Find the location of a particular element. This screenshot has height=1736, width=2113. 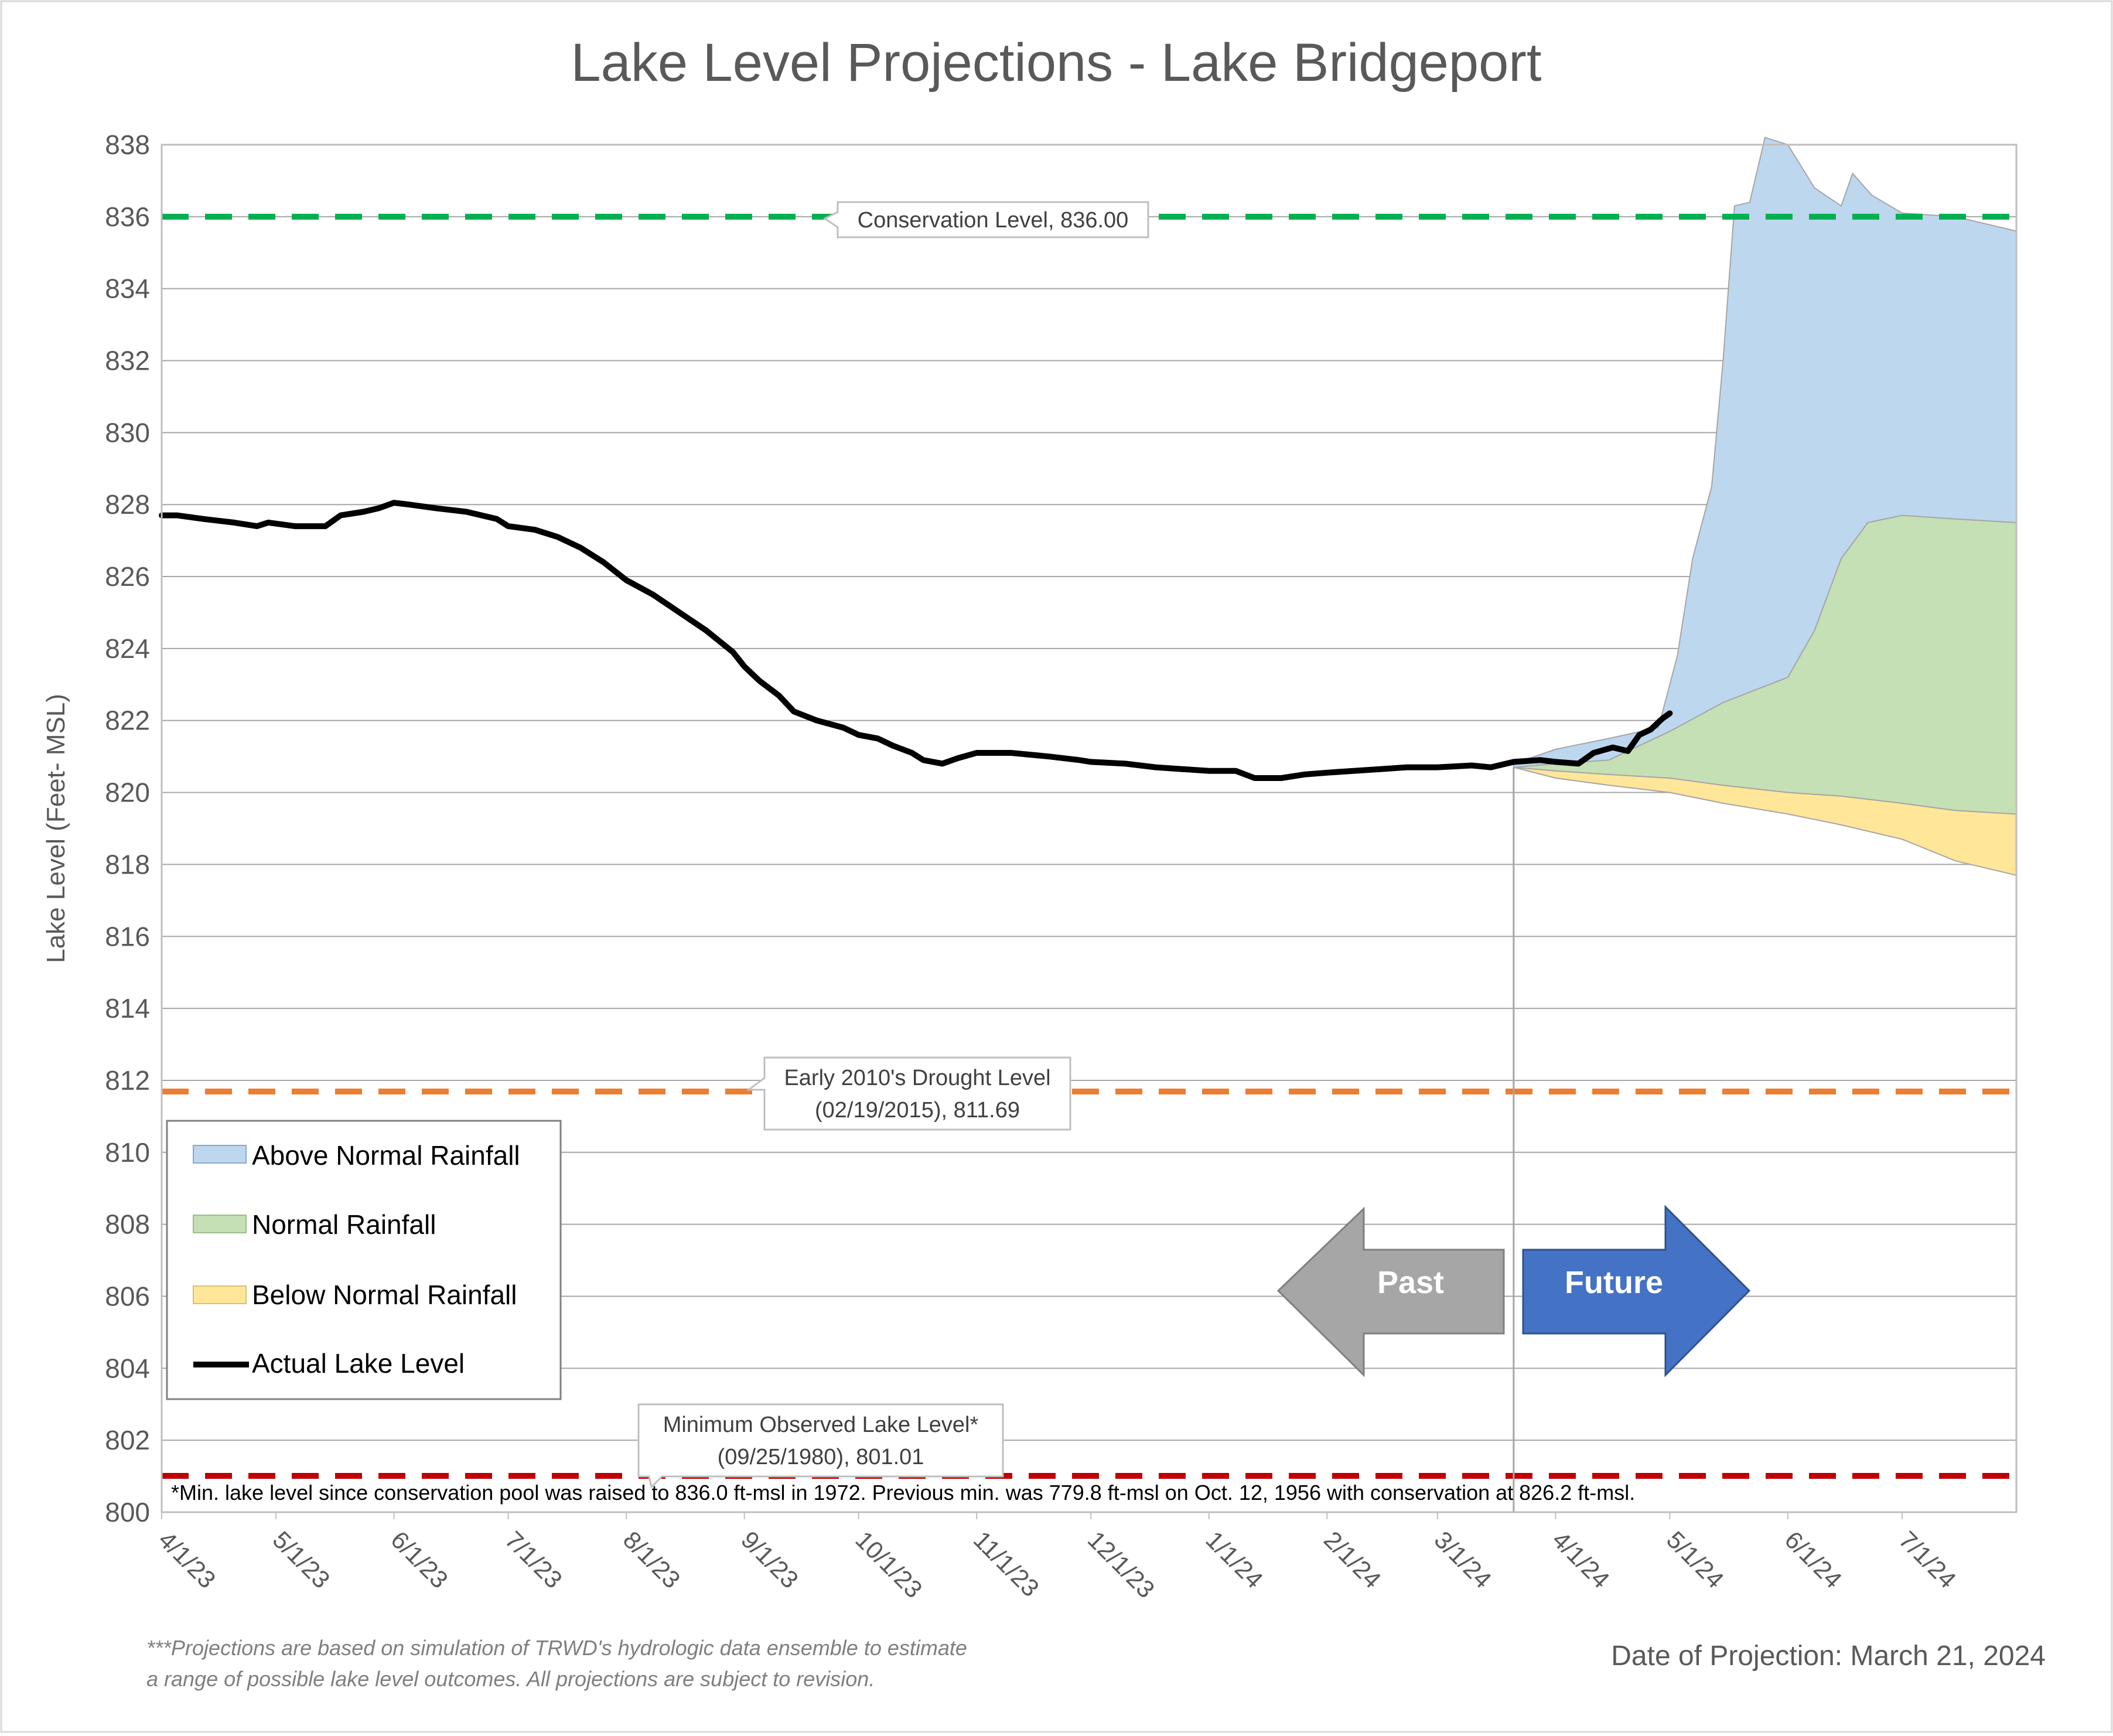

drought-label-line1: Early 2010's Drought Level is located at coordinates (917, 1078).